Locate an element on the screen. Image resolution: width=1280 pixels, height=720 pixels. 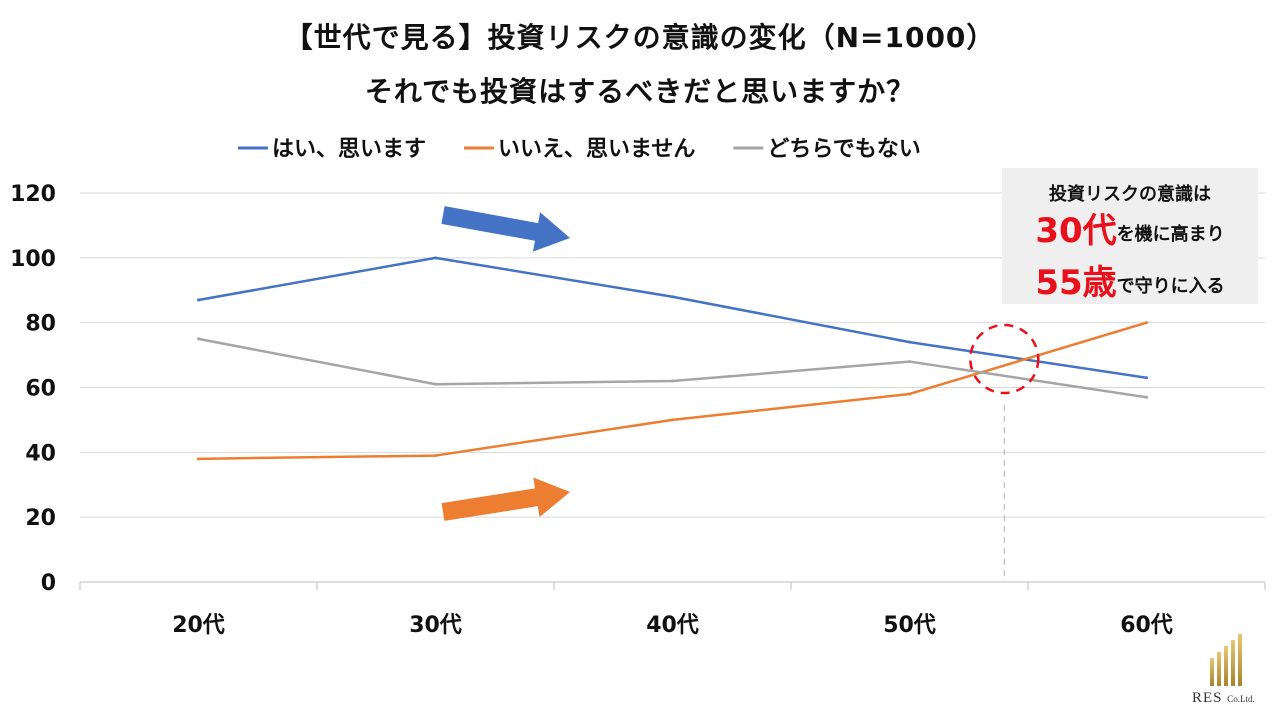
callout-line-3: 55歳で守りに入る is located at coordinates (1130, 285).